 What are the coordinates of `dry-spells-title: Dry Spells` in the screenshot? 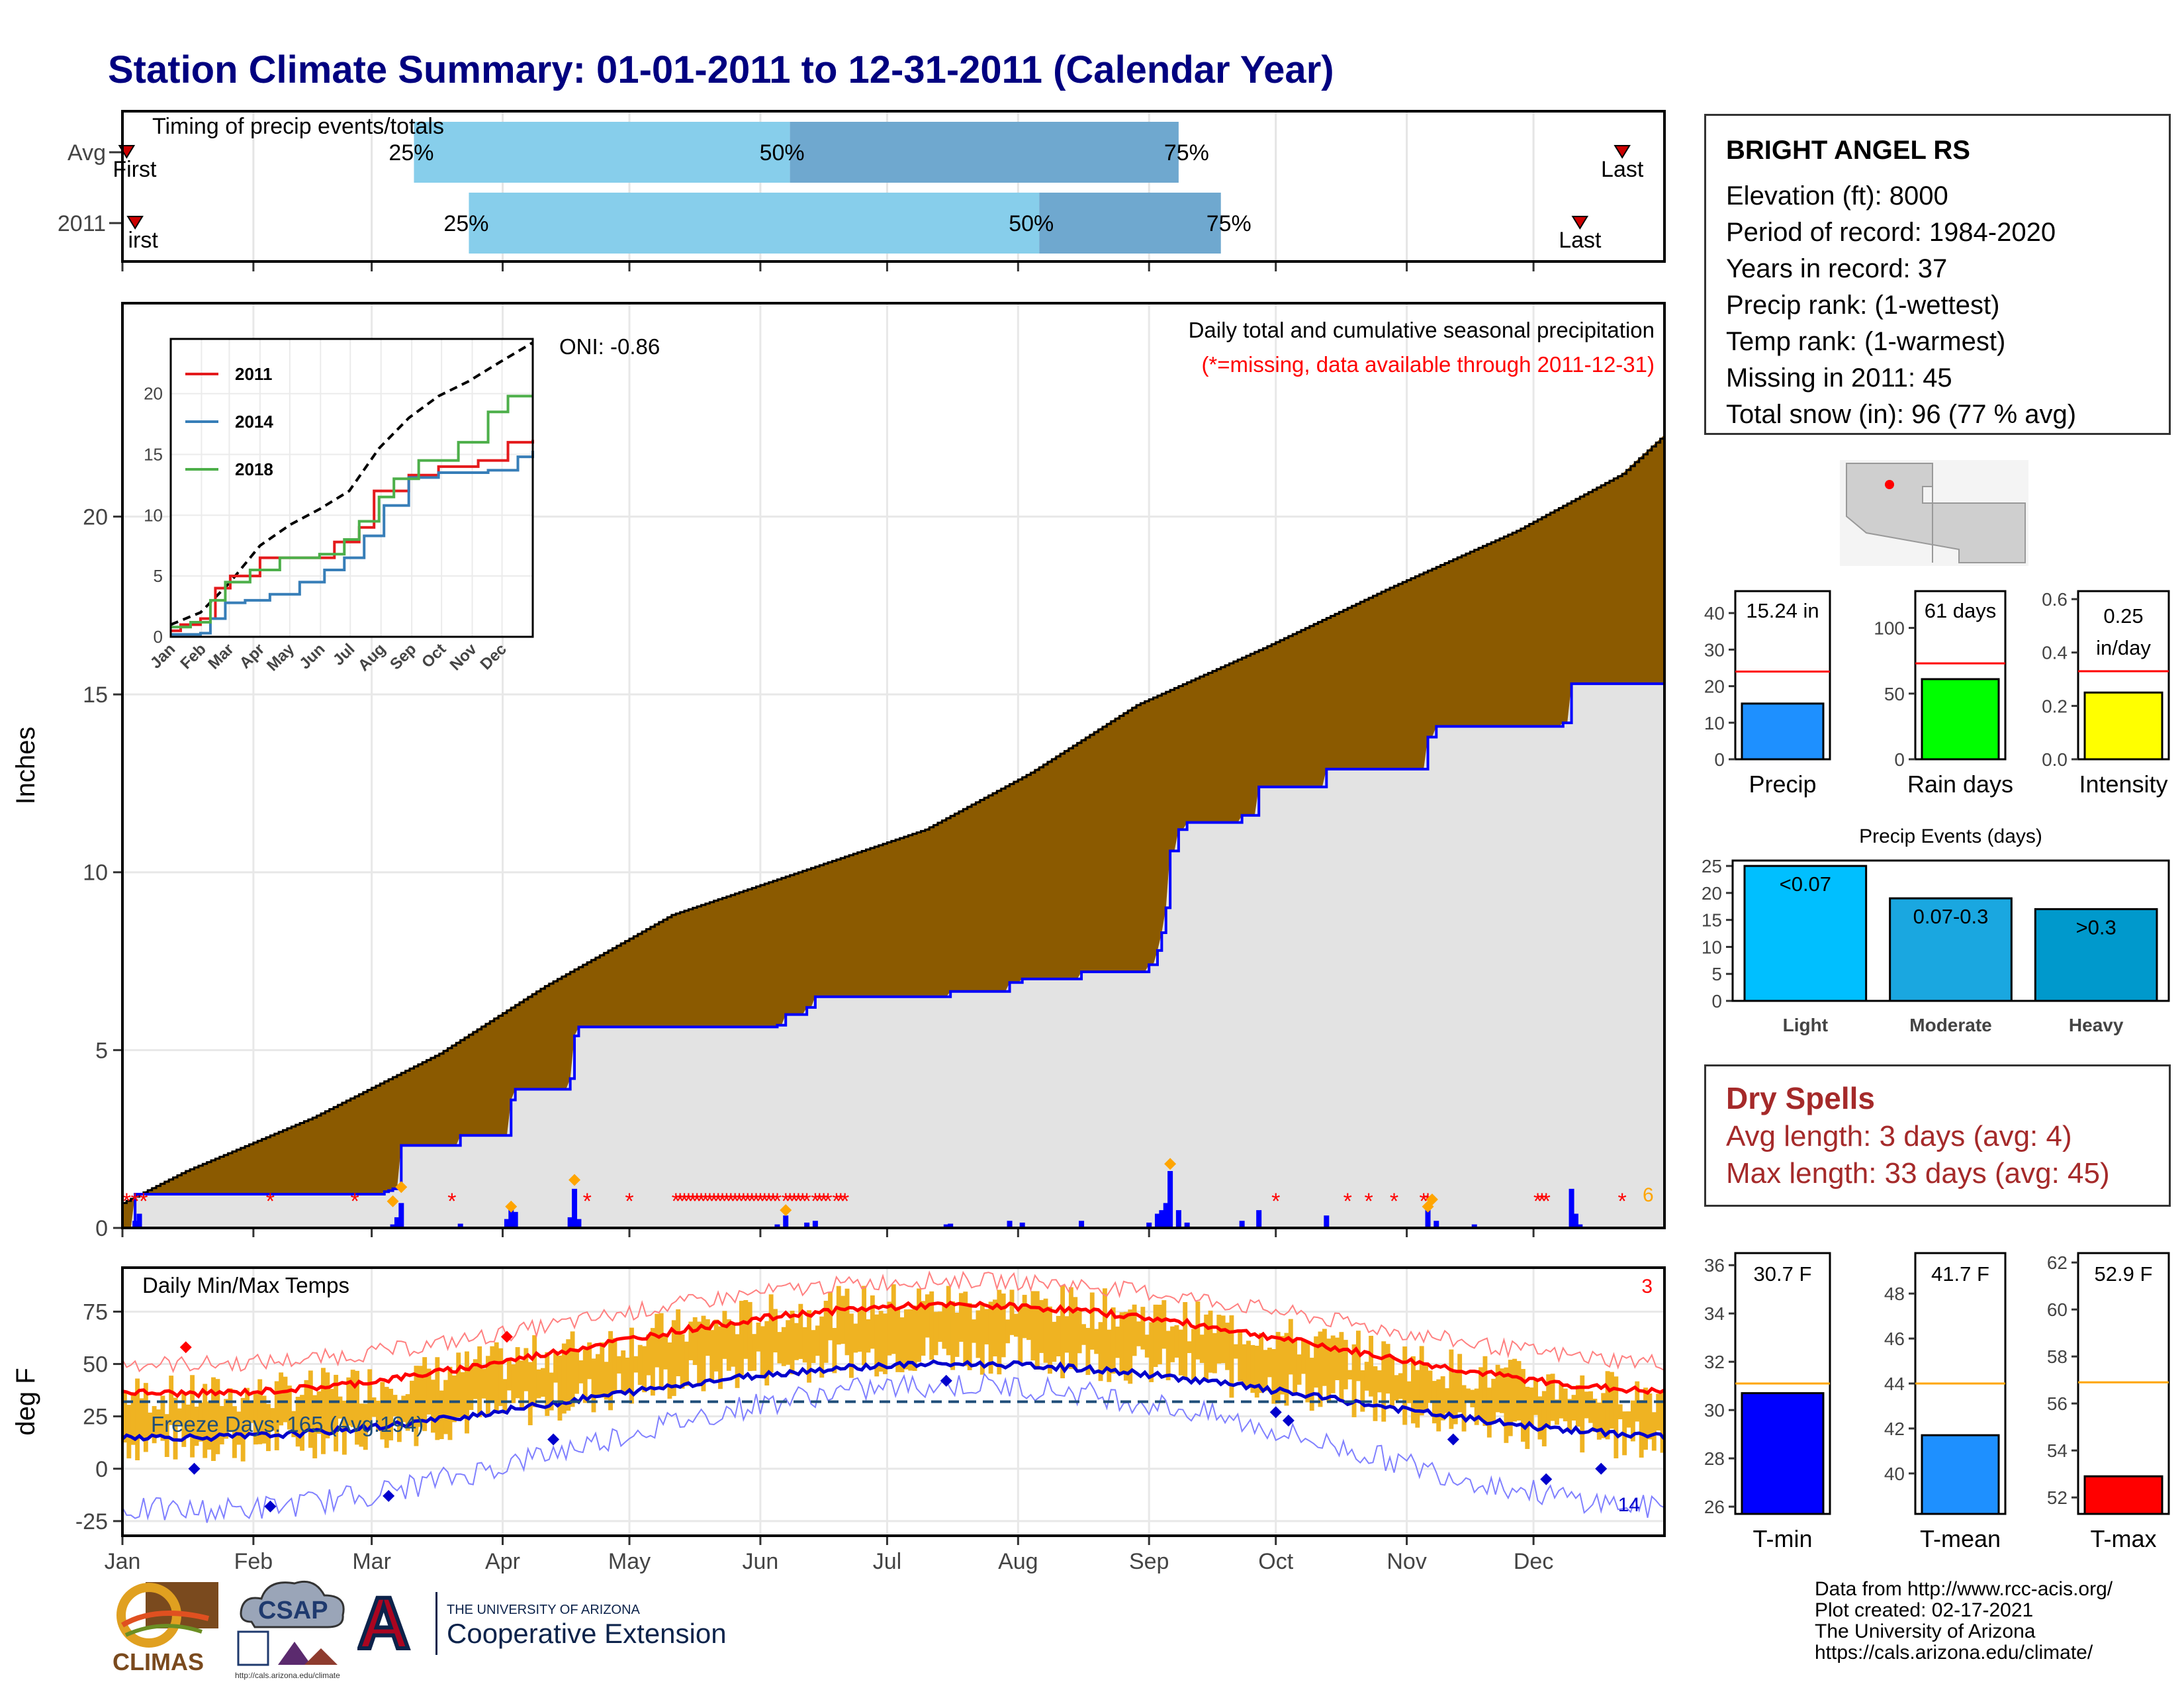 It's located at (1800, 1098).